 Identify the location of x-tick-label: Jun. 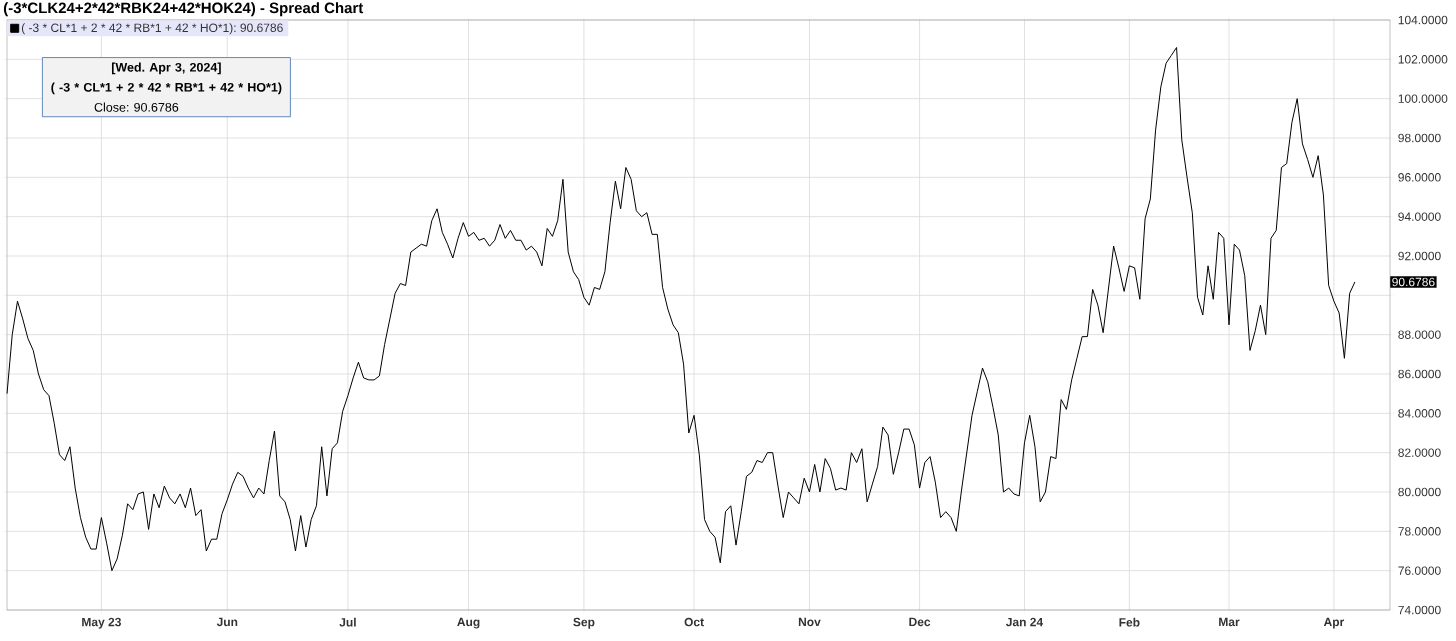
(227, 622).